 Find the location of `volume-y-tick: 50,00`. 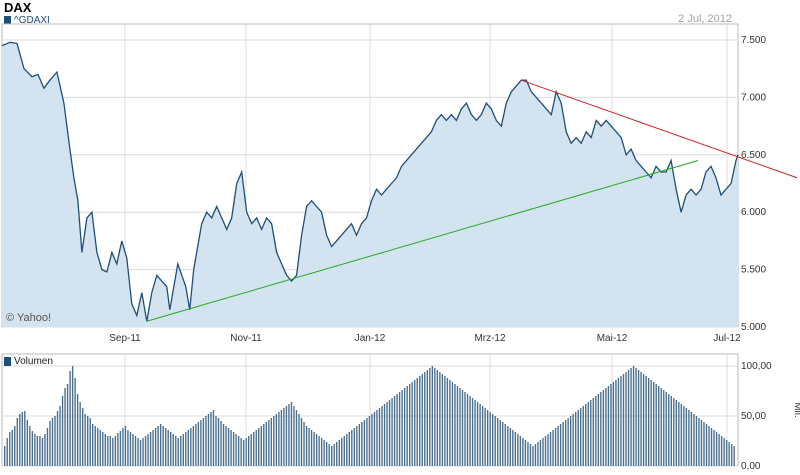

volume-y-tick: 50,00 is located at coordinates (753, 416).